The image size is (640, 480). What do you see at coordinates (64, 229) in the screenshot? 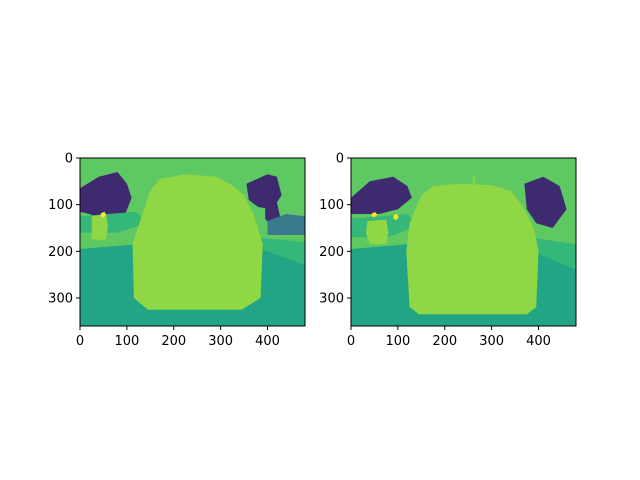
I see `left-y-axis: 0 100 200 300` at bounding box center [64, 229].